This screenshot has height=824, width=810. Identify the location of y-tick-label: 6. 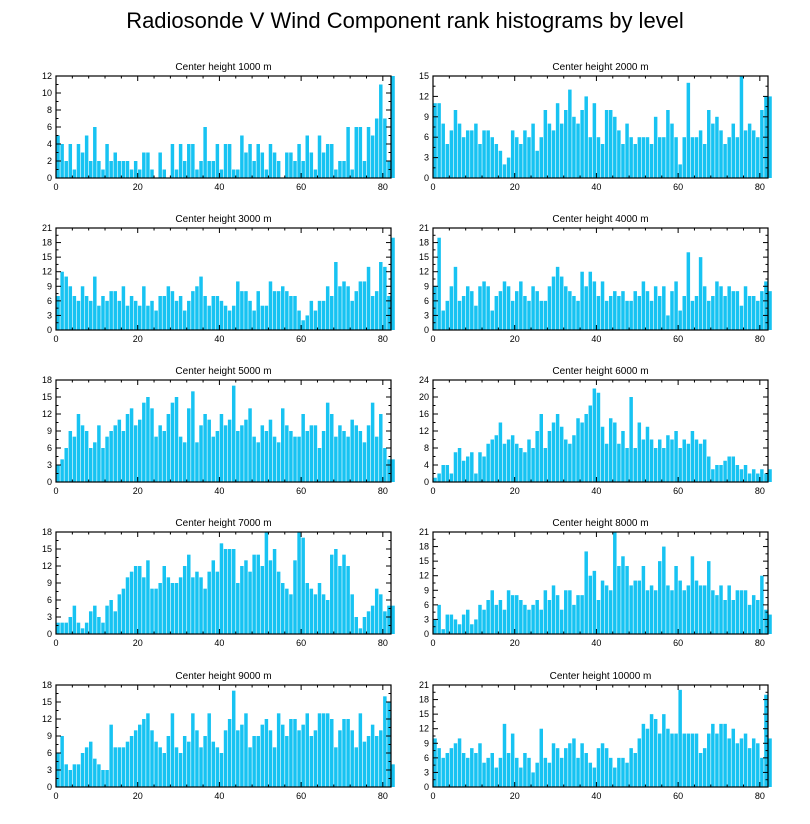
(426, 605).